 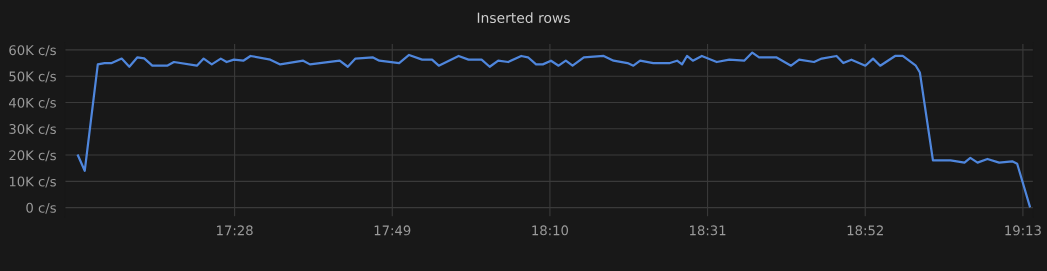 I want to click on y-tick-label: 0 c/s, so click(x=41, y=208).